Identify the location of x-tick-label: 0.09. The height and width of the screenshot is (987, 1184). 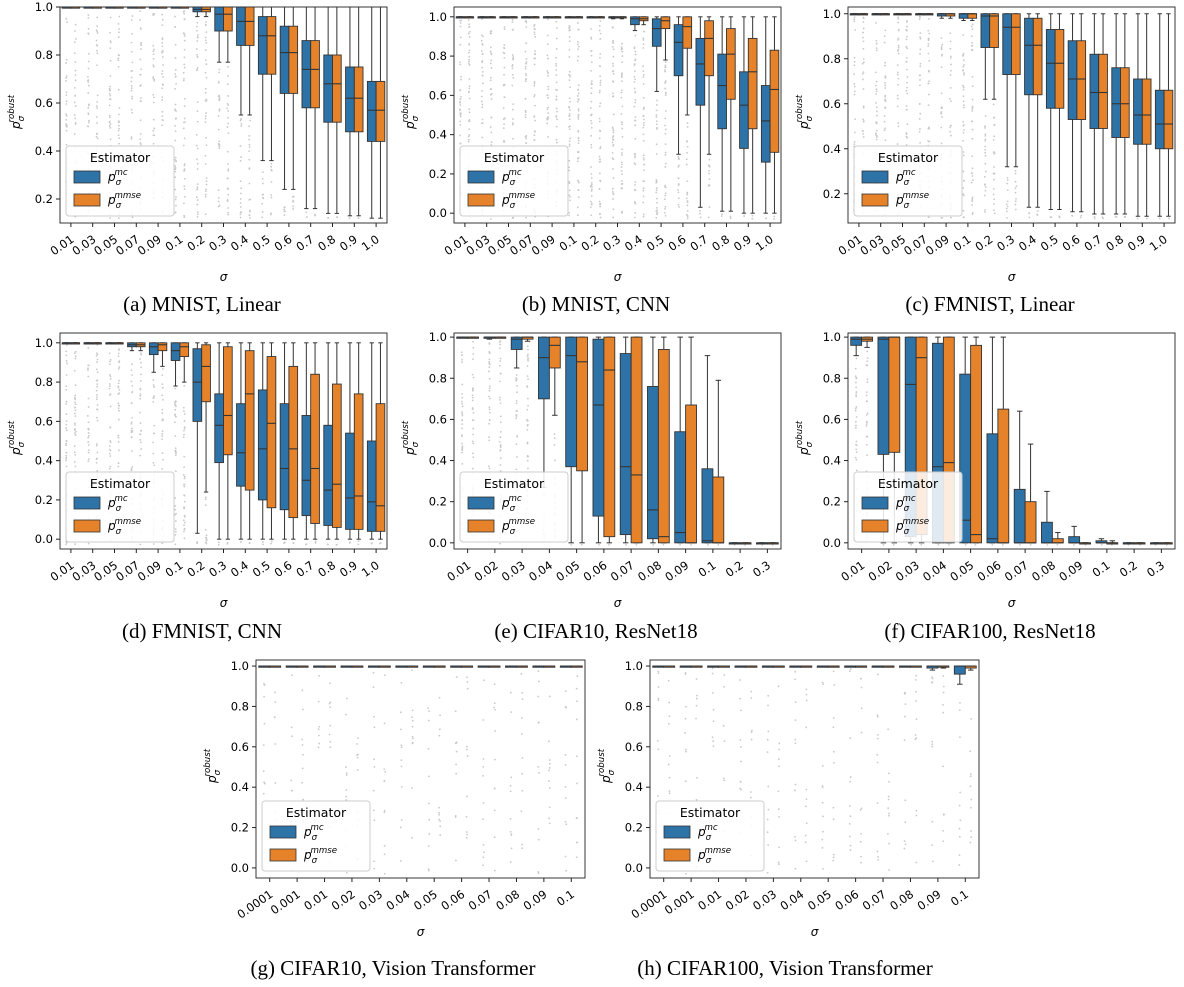
(543, 245).